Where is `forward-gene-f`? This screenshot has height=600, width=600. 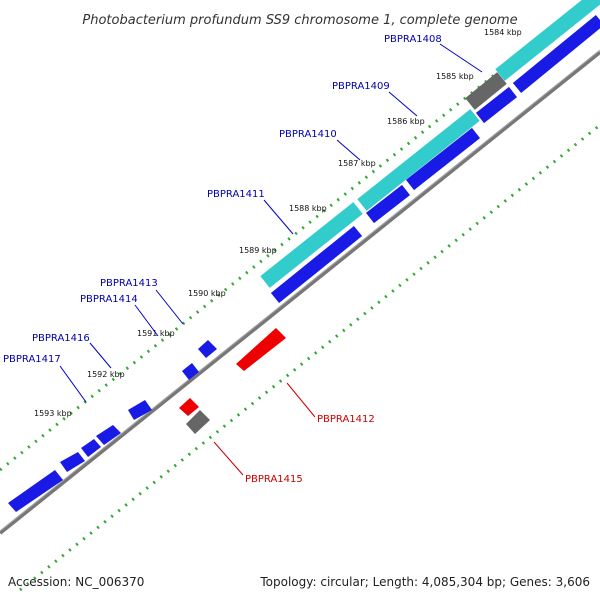
forward-gene-f is located at coordinates (207, 349).